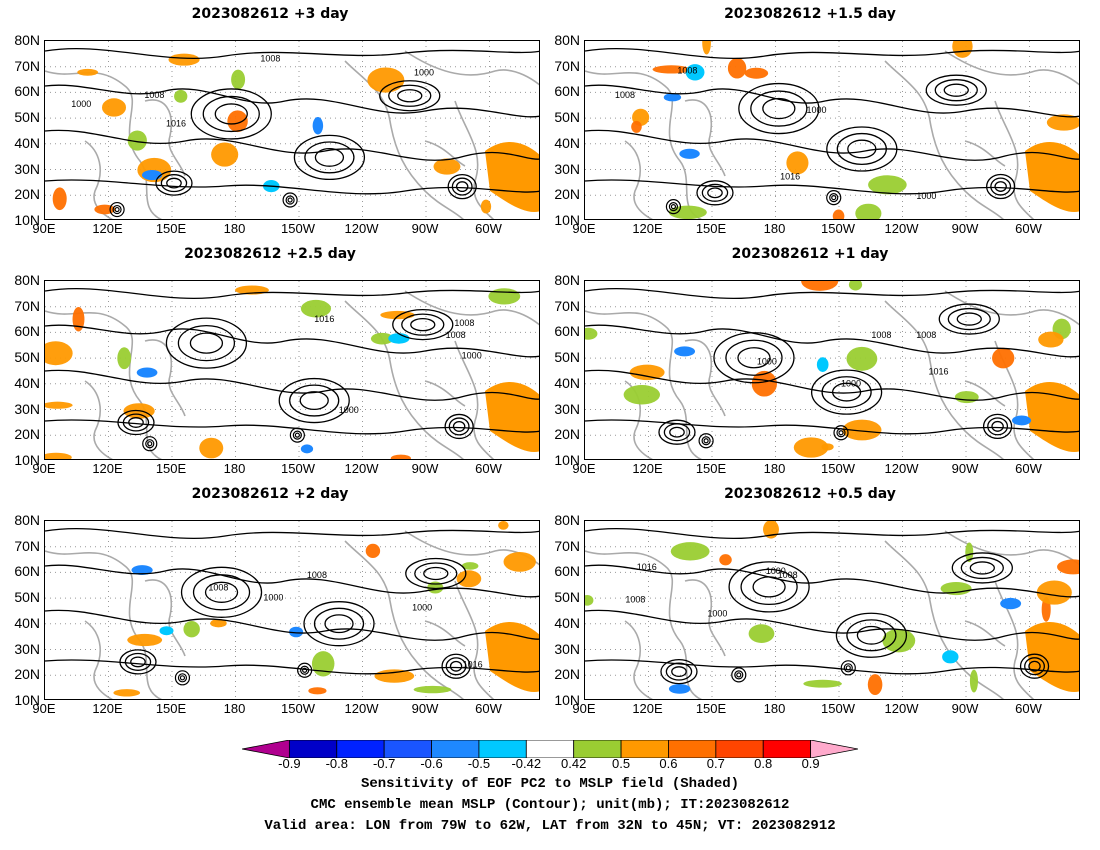 Image resolution: width=1100 pixels, height=850 pixels. What do you see at coordinates (567, 91) in the screenshot?
I see `lat-tick-label: 60N` at bounding box center [567, 91].